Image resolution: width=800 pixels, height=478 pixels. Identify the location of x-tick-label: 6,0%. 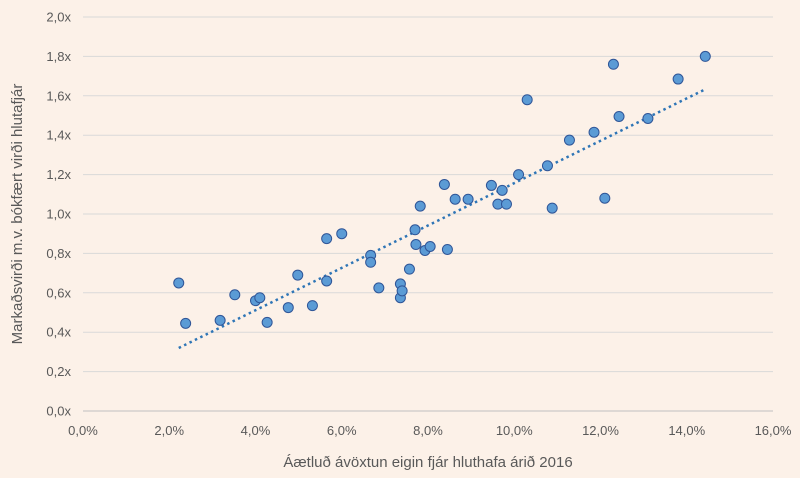
(342, 430).